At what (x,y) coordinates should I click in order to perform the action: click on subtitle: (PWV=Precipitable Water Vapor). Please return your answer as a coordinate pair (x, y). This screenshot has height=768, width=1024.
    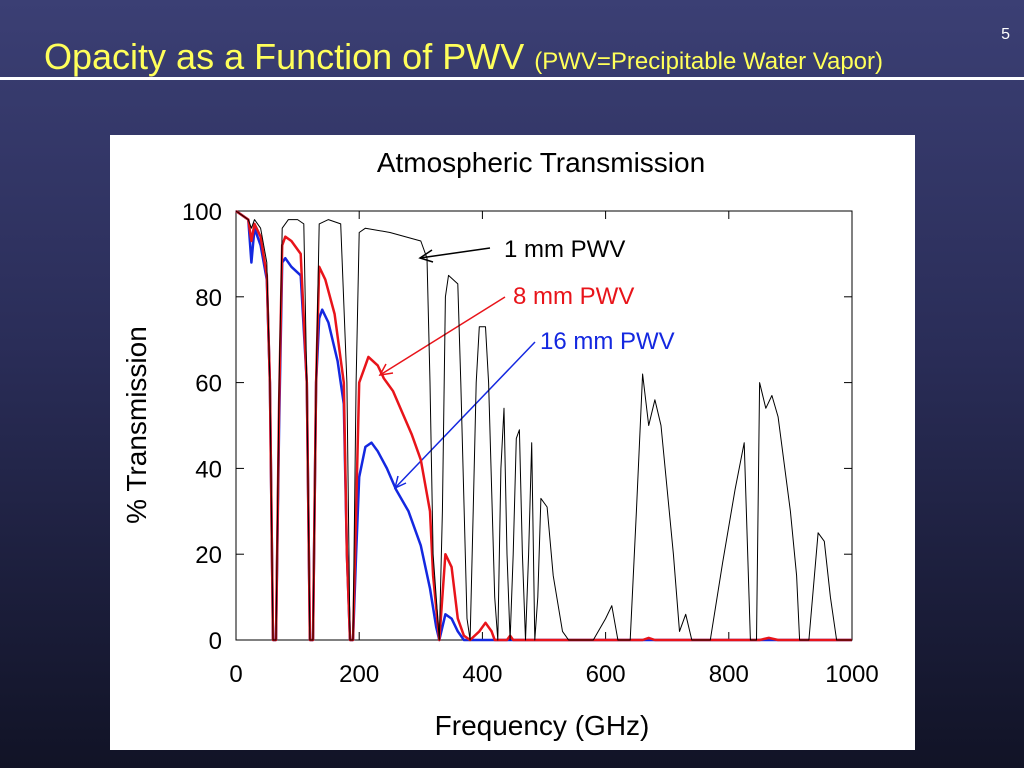
    Looking at the image, I should click on (709, 61).